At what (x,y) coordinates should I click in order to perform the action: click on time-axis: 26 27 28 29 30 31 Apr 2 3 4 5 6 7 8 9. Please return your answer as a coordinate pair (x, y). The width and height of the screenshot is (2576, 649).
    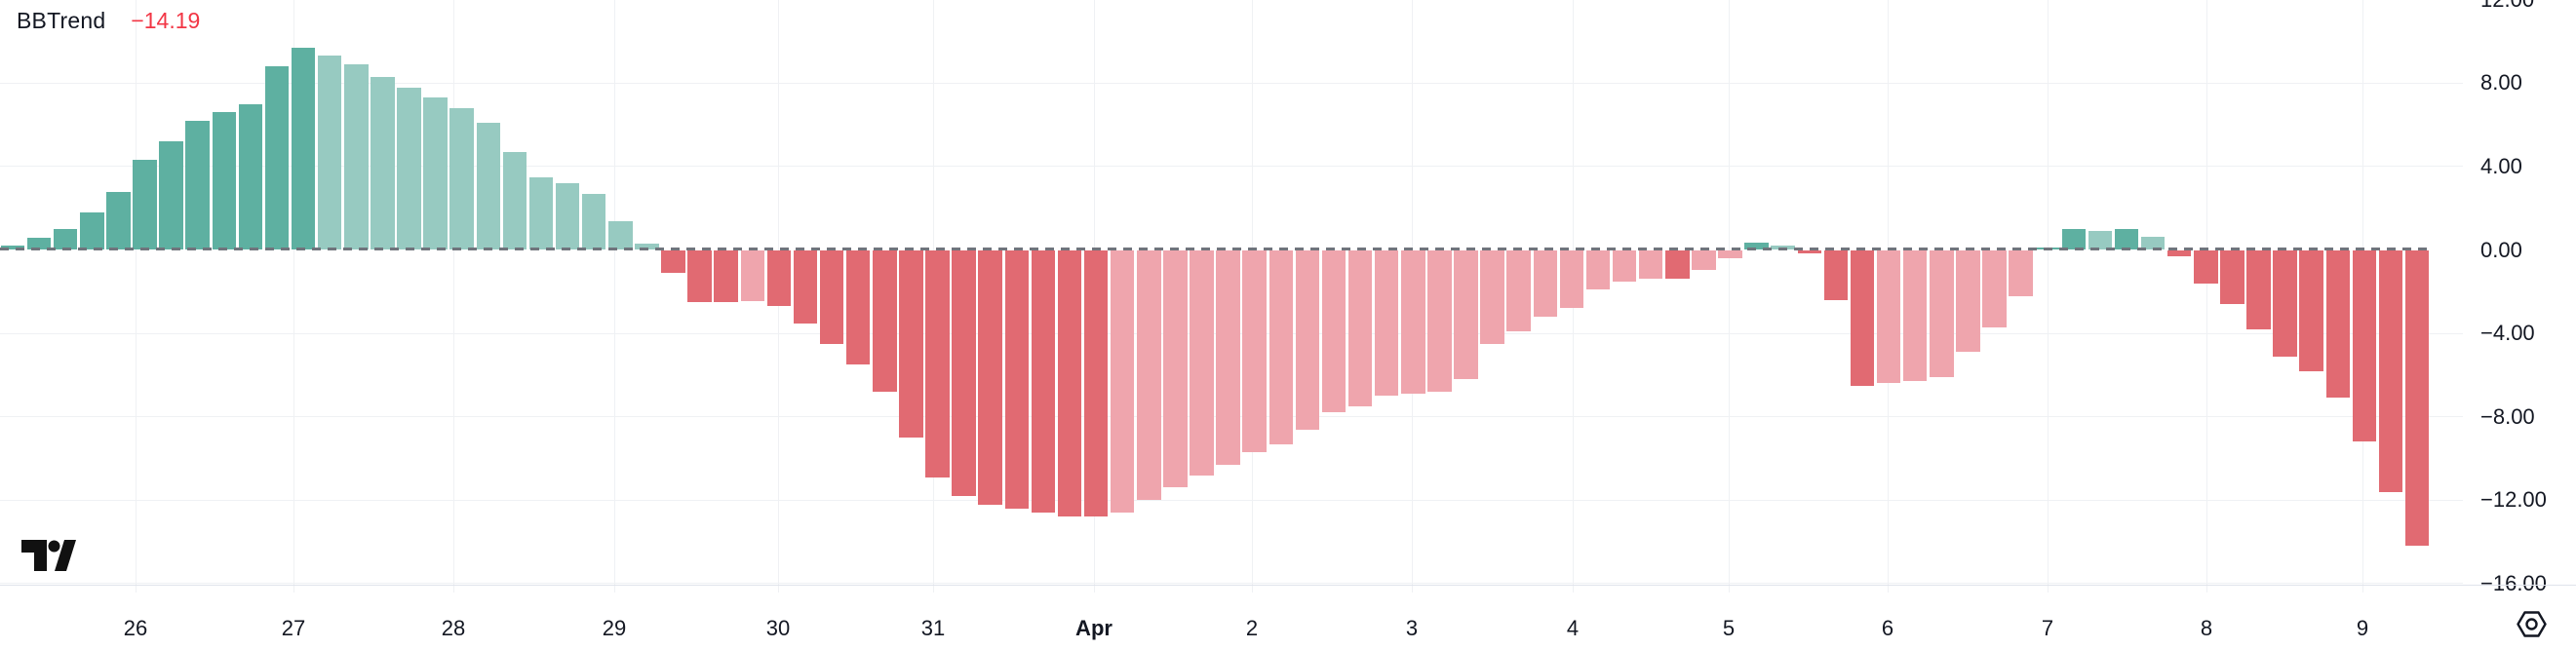
    Looking at the image, I should click on (1288, 617).